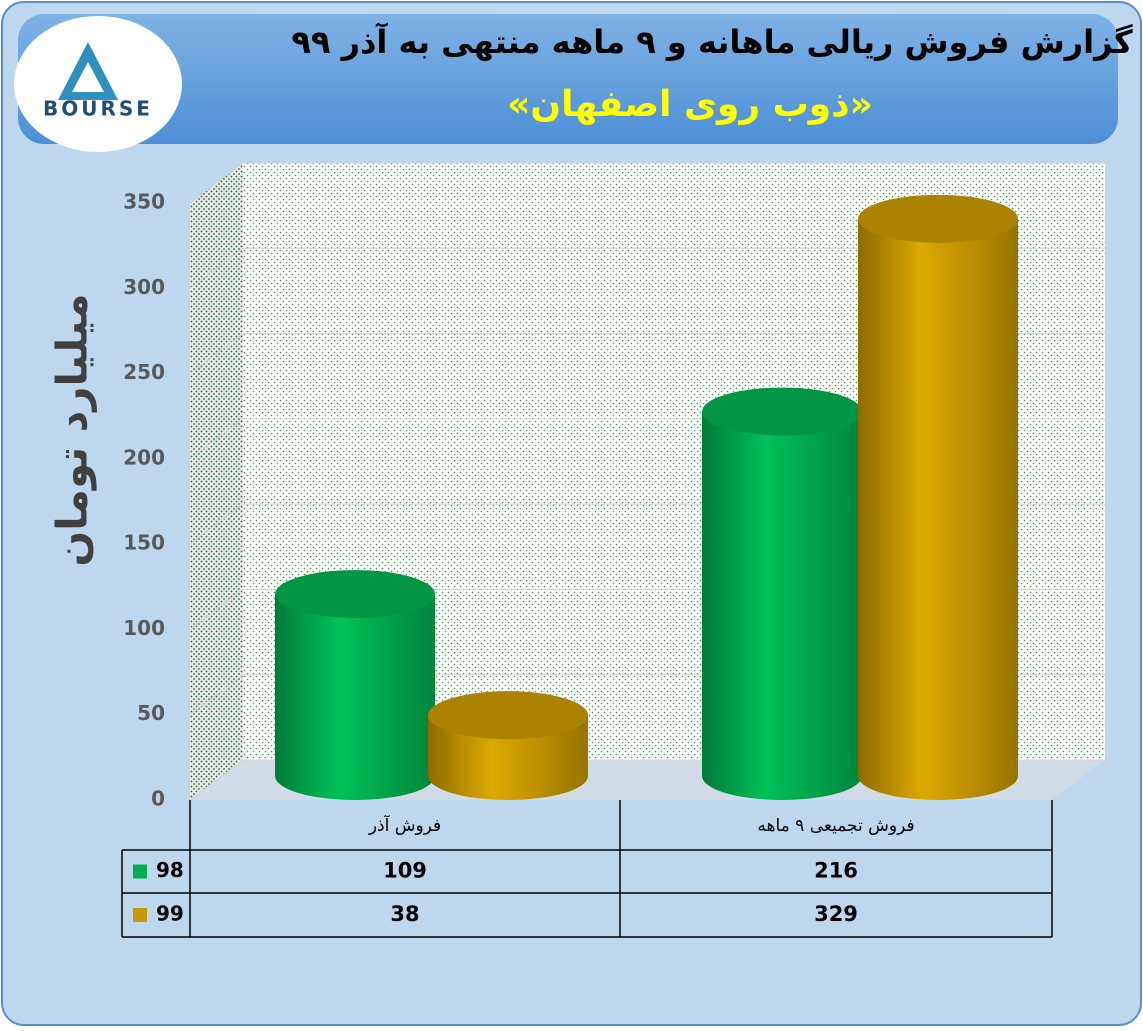 This screenshot has width=1143, height=1031. What do you see at coordinates (144, 457) in the screenshot?
I see `y-tick-label: 200` at bounding box center [144, 457].